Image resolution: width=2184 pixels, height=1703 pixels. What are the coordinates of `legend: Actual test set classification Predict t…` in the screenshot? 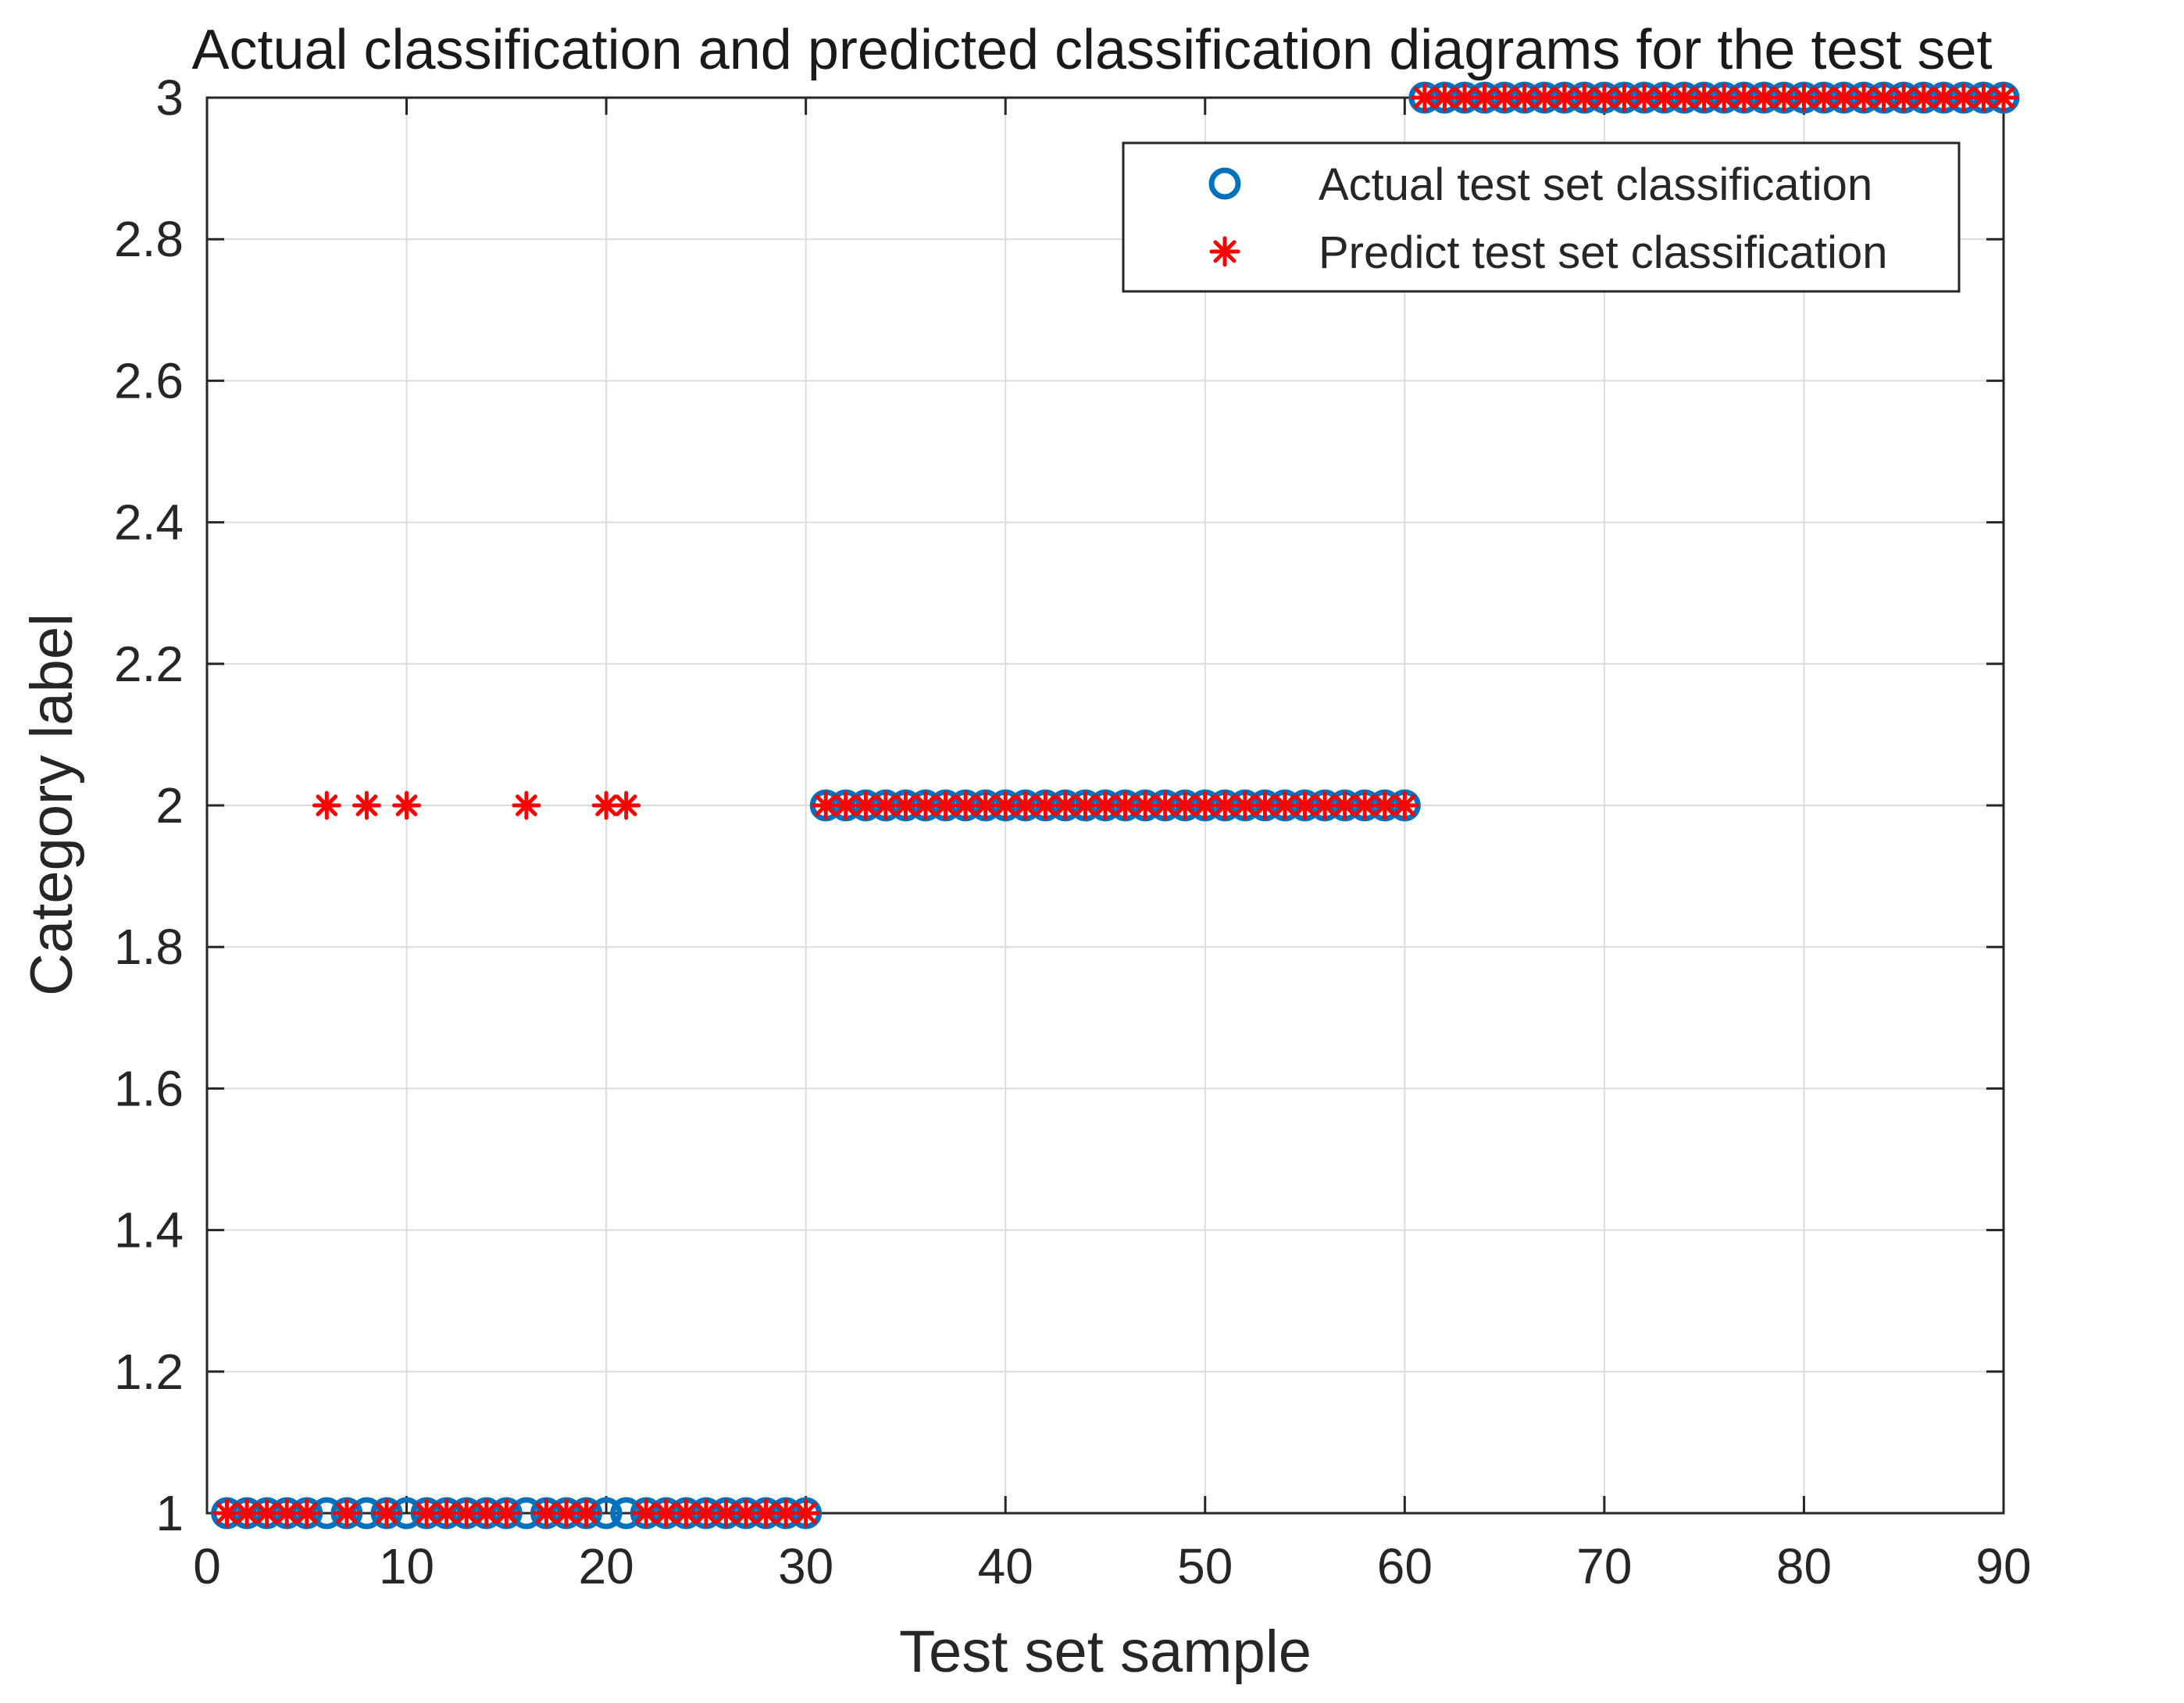 It's located at (1541, 217).